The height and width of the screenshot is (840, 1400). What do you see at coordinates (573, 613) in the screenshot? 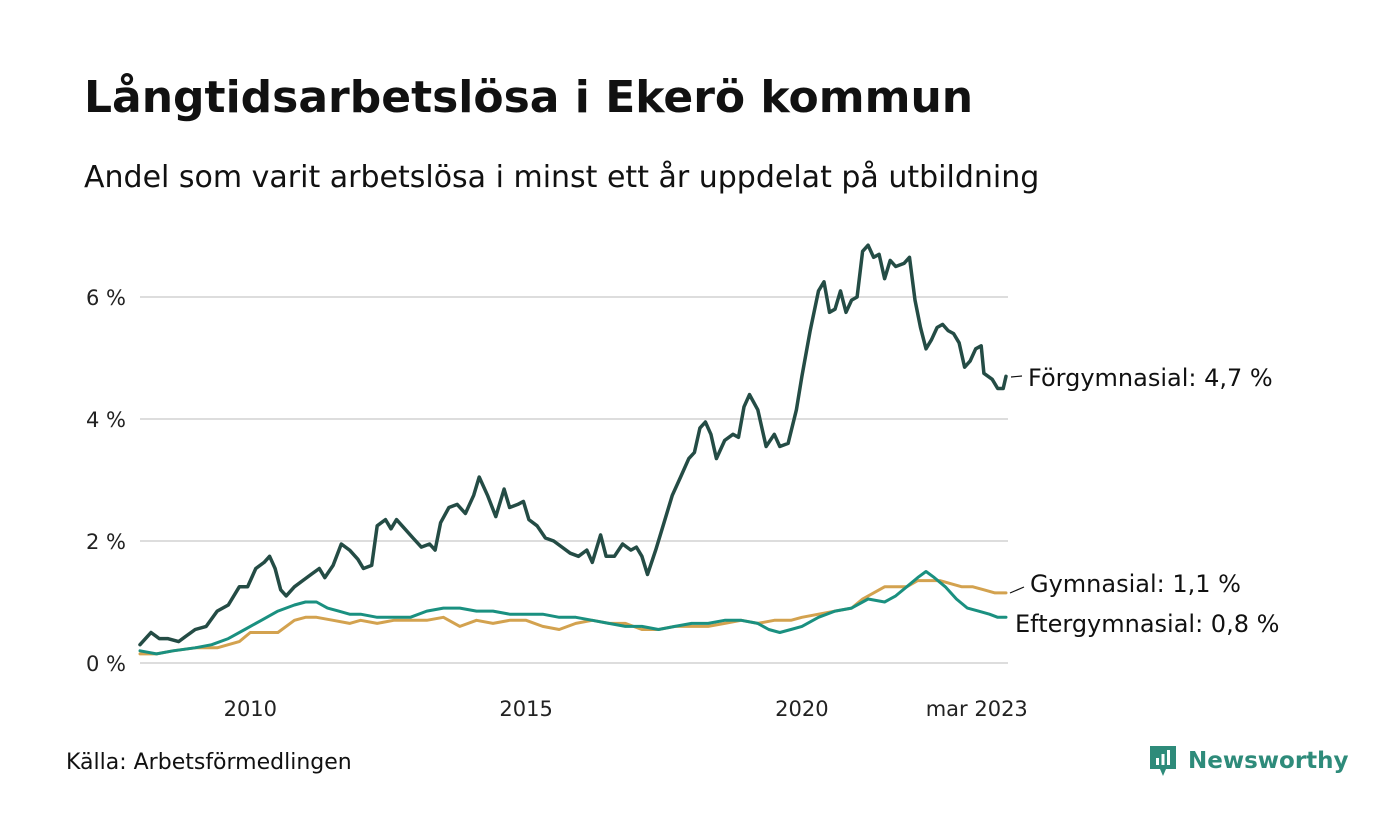
I see `series-line-eftergymnasial` at bounding box center [573, 613].